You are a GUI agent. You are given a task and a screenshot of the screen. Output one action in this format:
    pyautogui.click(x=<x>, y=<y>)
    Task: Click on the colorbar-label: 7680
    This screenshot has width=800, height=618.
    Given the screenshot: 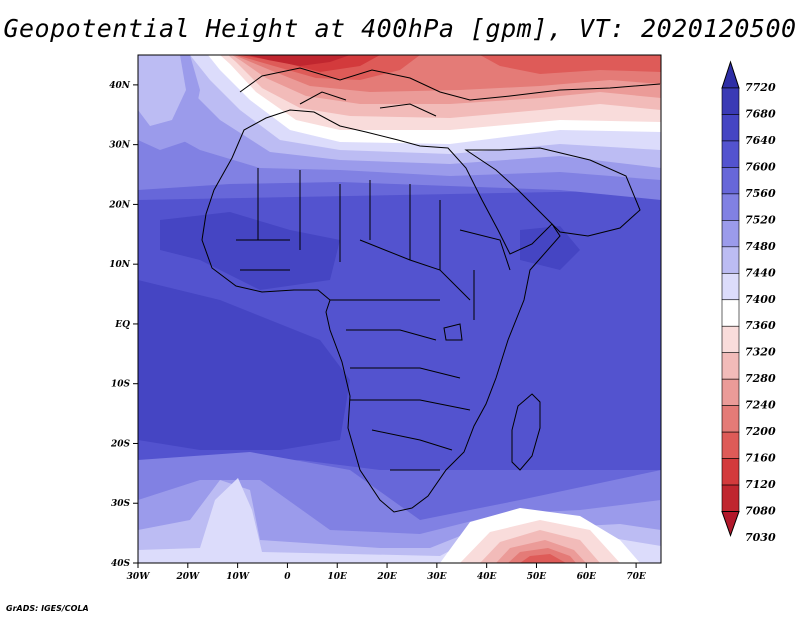 What is the action you would take?
    pyautogui.click(x=760, y=113)
    